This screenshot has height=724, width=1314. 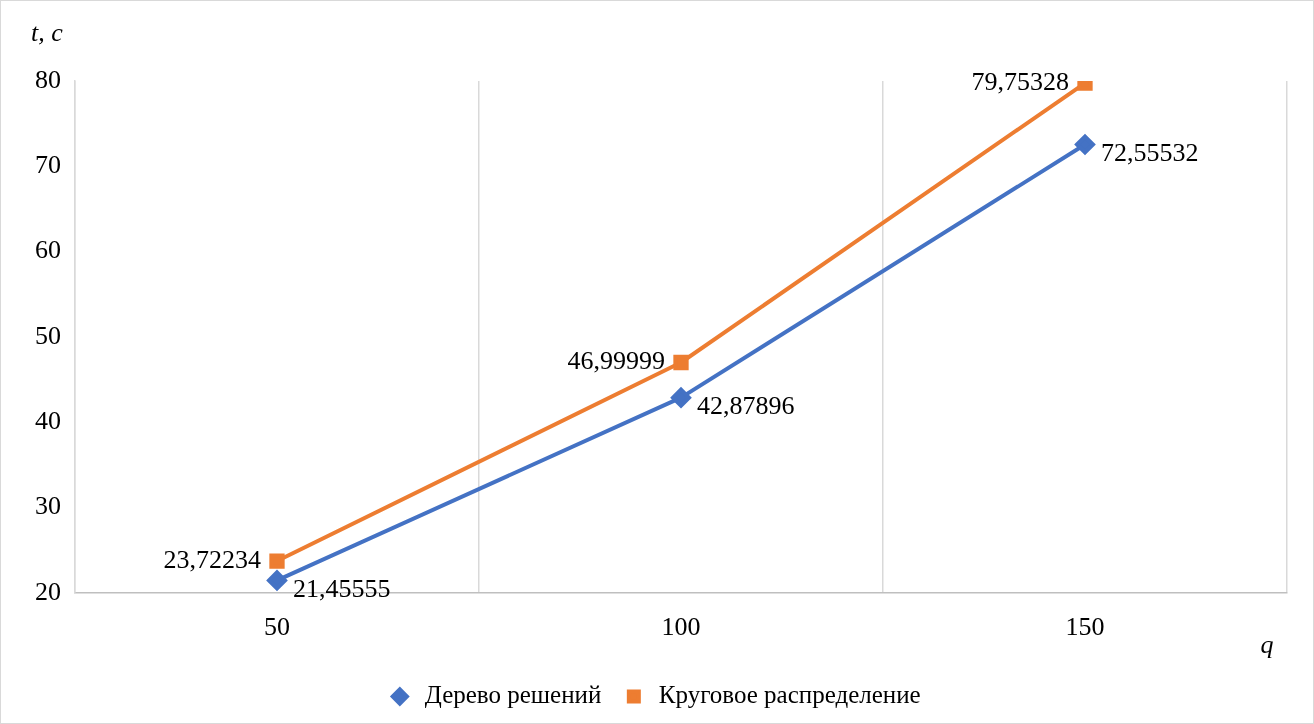 What do you see at coordinates (1020, 81) in the screenshot?
I see `data-label: 79,75328` at bounding box center [1020, 81].